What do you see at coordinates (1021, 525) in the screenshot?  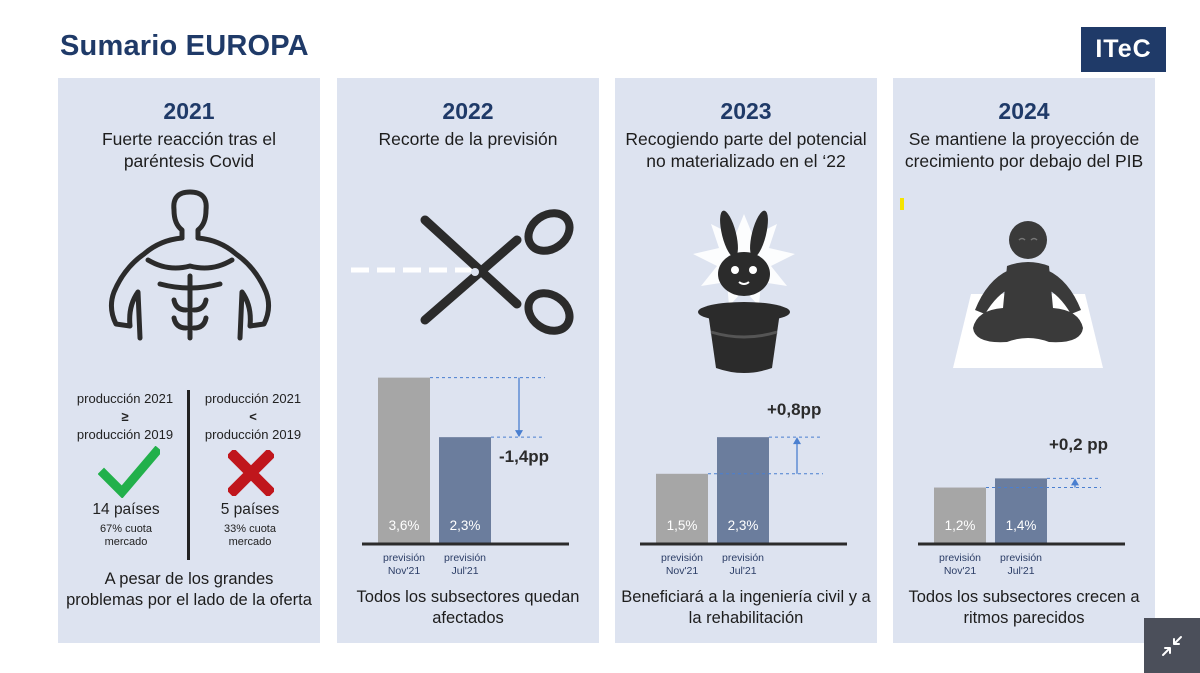 I see `bar-value-label: 1,4%` at bounding box center [1021, 525].